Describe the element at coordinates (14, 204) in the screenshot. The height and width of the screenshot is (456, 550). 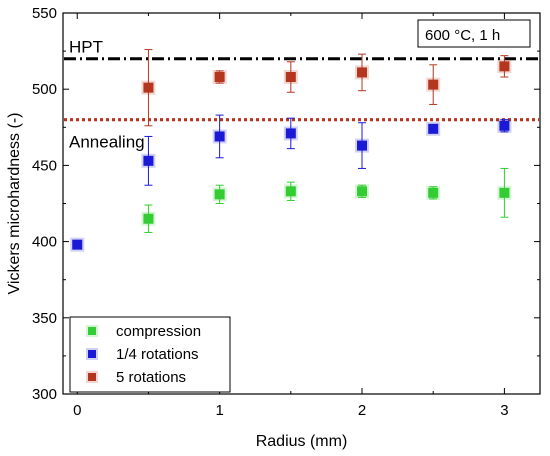
I see `y-axis-label: Vickers microhardness (-)` at that location.